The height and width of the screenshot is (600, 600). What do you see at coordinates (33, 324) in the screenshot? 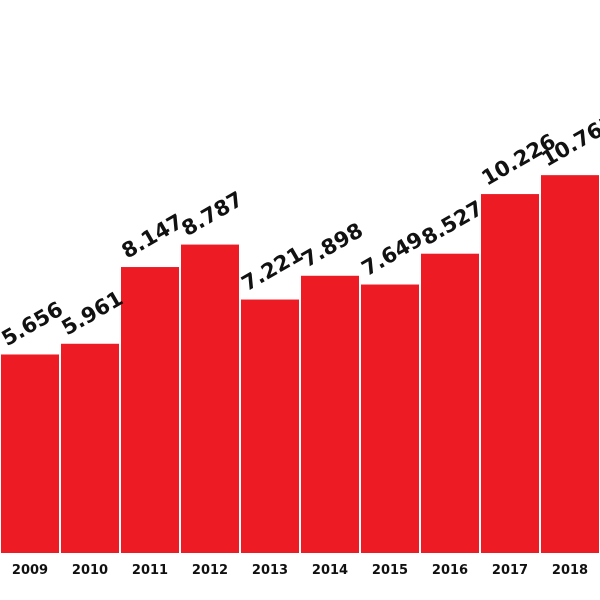
I see `value-label-2009: 5.656` at bounding box center [33, 324].